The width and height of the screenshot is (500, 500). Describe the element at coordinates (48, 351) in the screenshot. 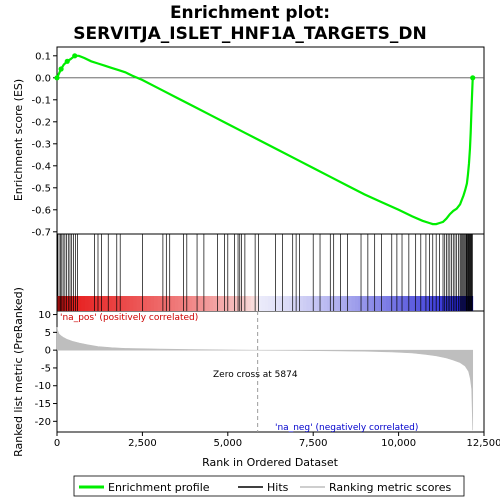

I see `metric-y-tick-label: 0` at that location.